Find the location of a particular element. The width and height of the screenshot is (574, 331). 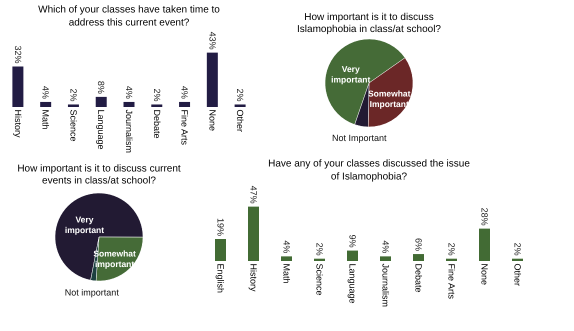

slice-label: Not important is located at coordinates (92, 293).